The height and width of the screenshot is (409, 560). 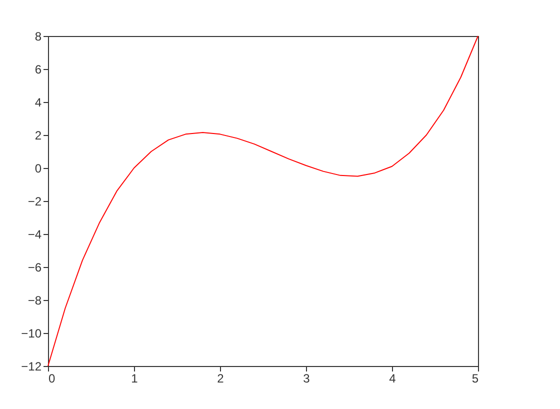 What do you see at coordinates (475, 379) in the screenshot?
I see `x-tick-label: 5` at bounding box center [475, 379].